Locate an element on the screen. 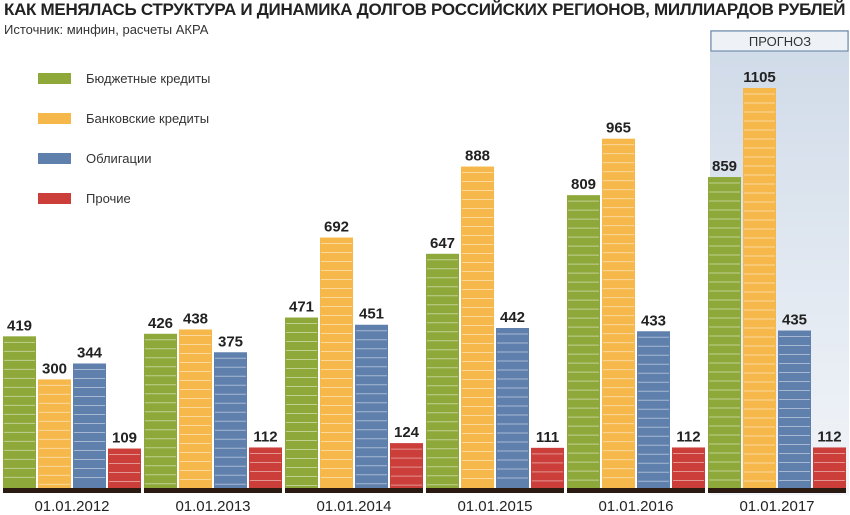  forecast-label: ПРОГНОЗ is located at coordinates (780, 41).